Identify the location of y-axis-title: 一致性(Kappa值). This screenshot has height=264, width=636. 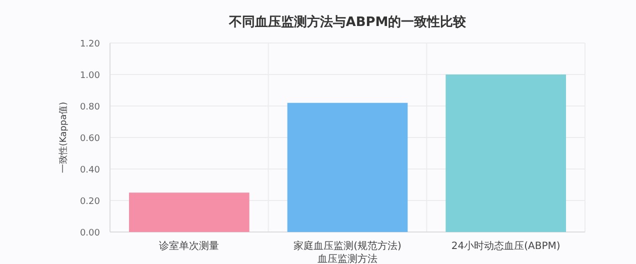
(63, 138).